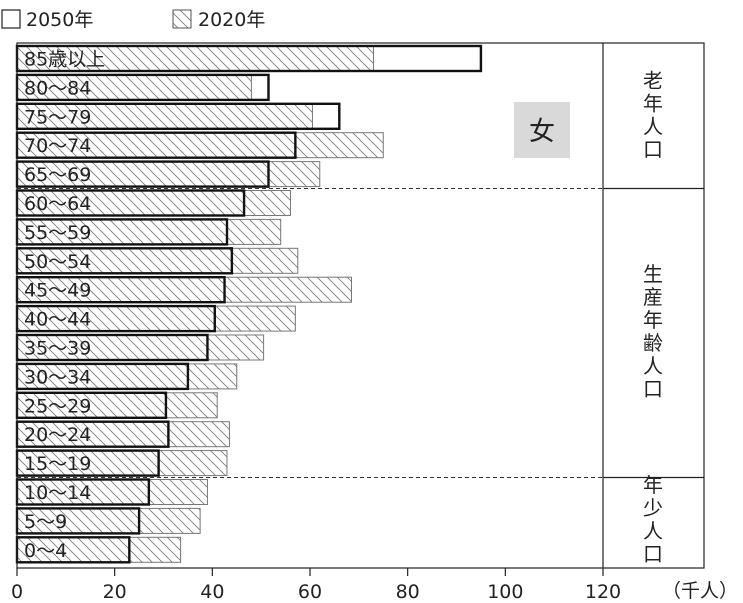  Describe the element at coordinates (57, 146) in the screenshot. I see `category-label-3: 70～74` at that location.